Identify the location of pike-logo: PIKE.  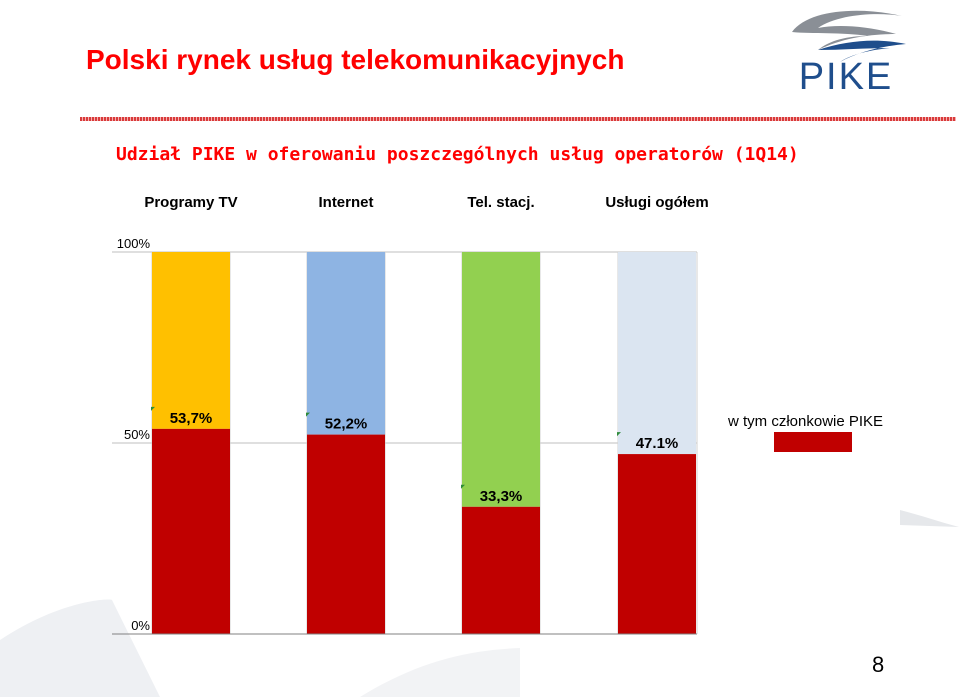
(846, 51).